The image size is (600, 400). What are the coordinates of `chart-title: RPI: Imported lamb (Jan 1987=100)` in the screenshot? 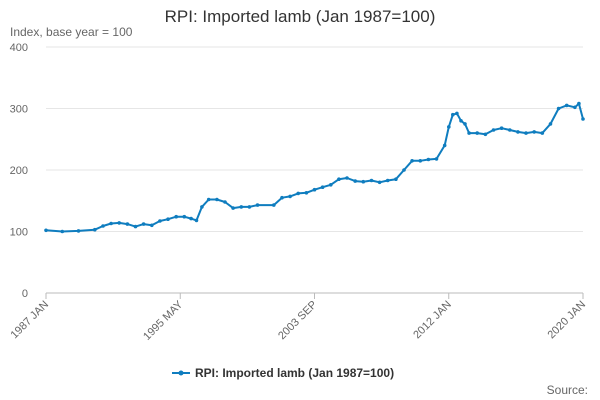 It's located at (300, 16).